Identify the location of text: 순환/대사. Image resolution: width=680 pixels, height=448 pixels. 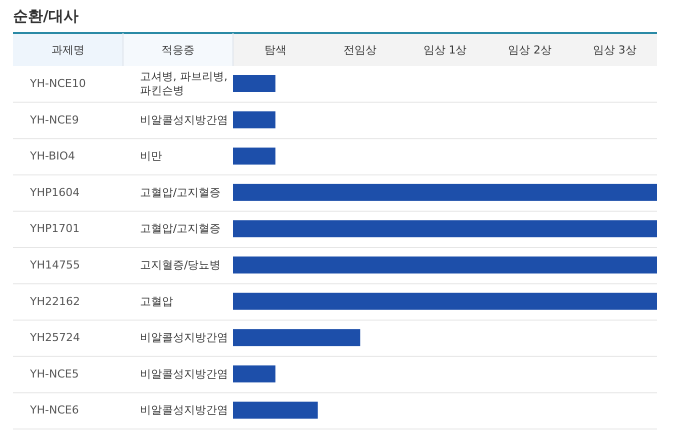
(45, 16).